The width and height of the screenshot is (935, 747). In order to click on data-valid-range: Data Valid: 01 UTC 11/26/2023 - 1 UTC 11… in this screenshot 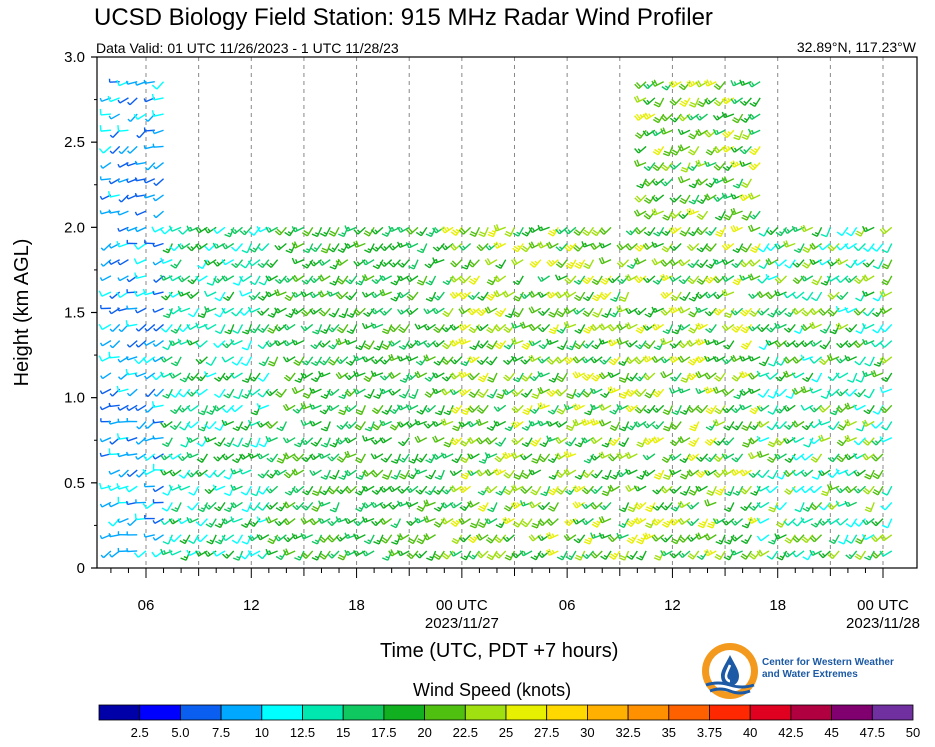, I will do `click(247, 48)`.